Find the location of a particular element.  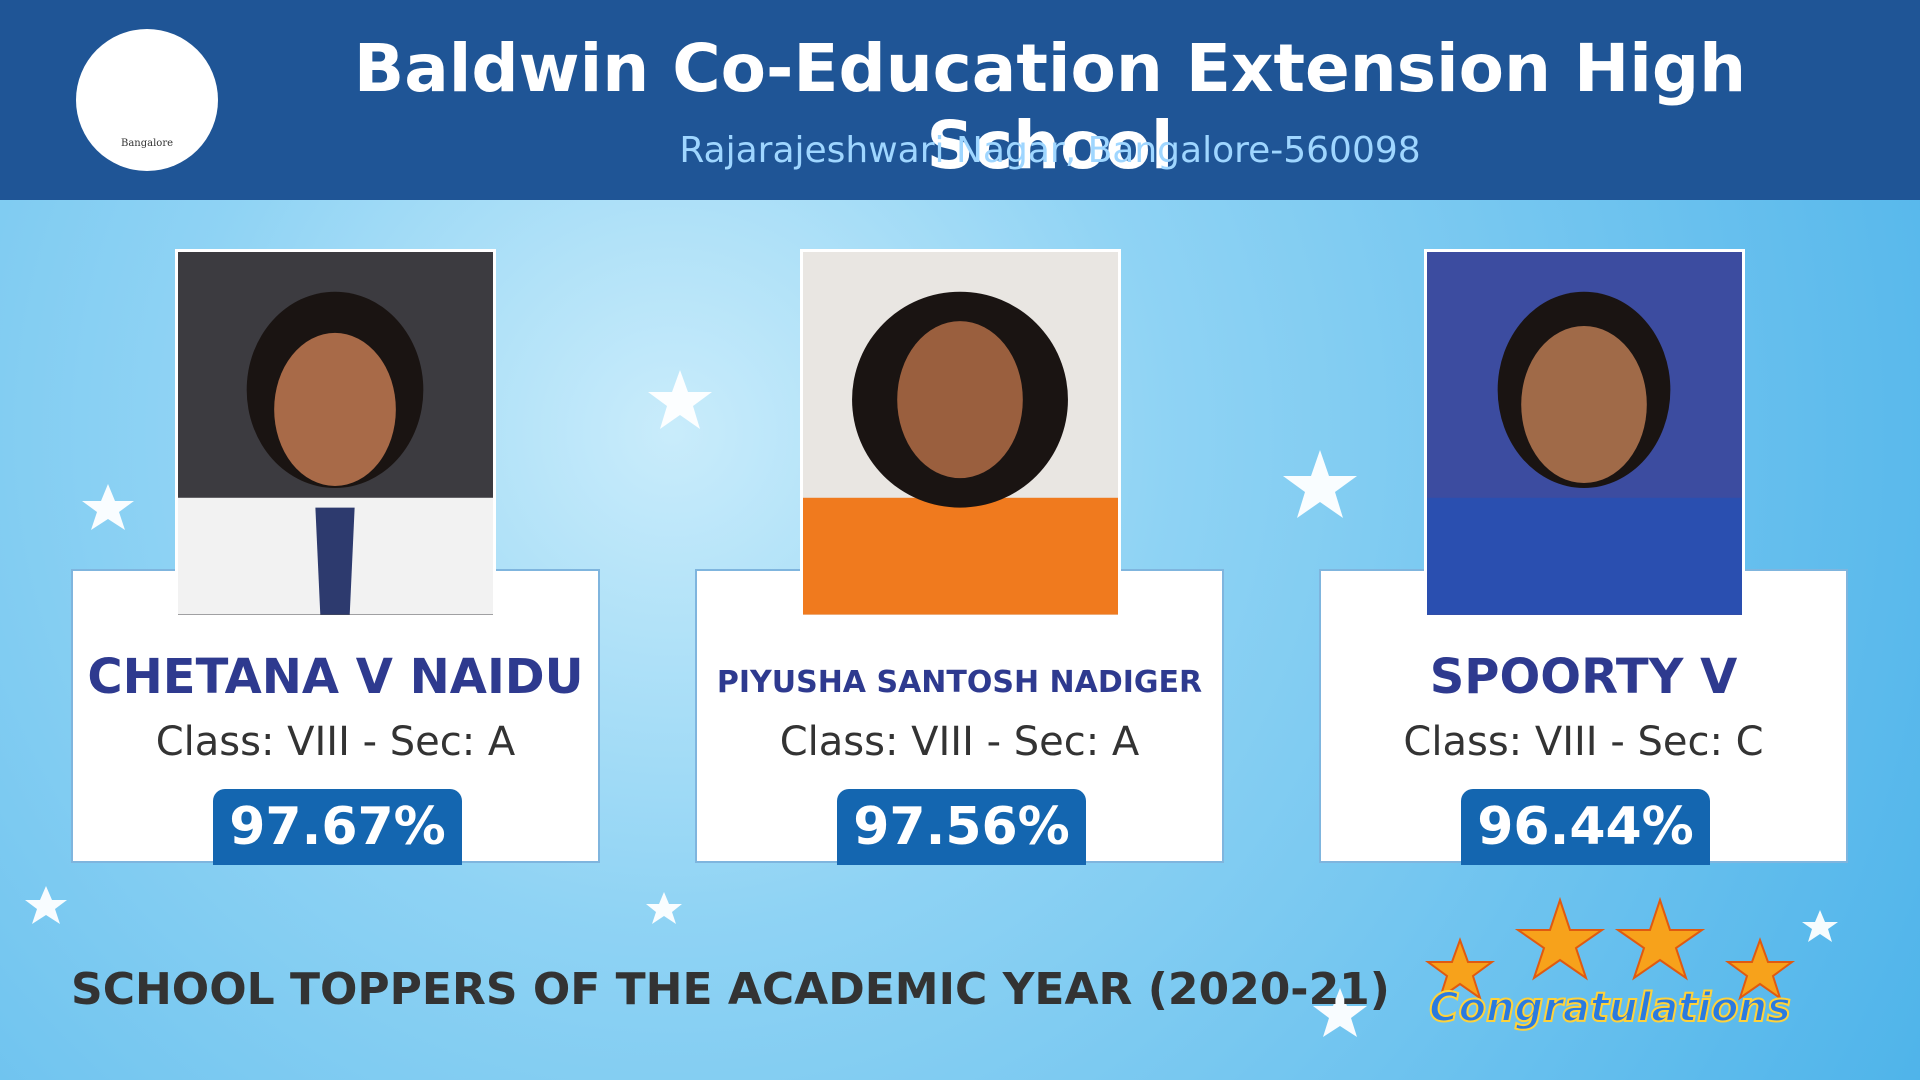

topper-score: 97.67% is located at coordinates (337, 827).